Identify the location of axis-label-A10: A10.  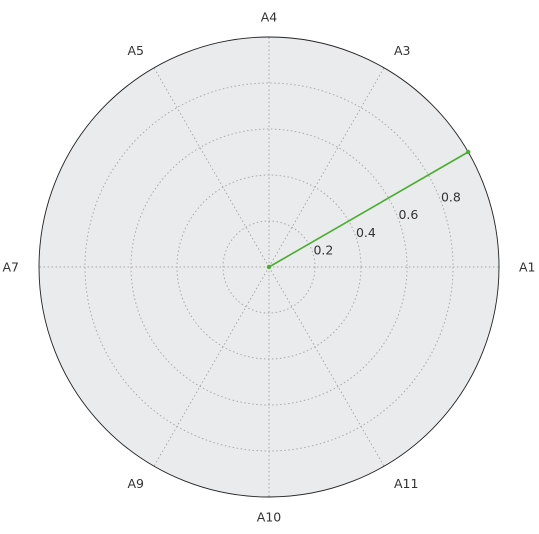
(269, 517).